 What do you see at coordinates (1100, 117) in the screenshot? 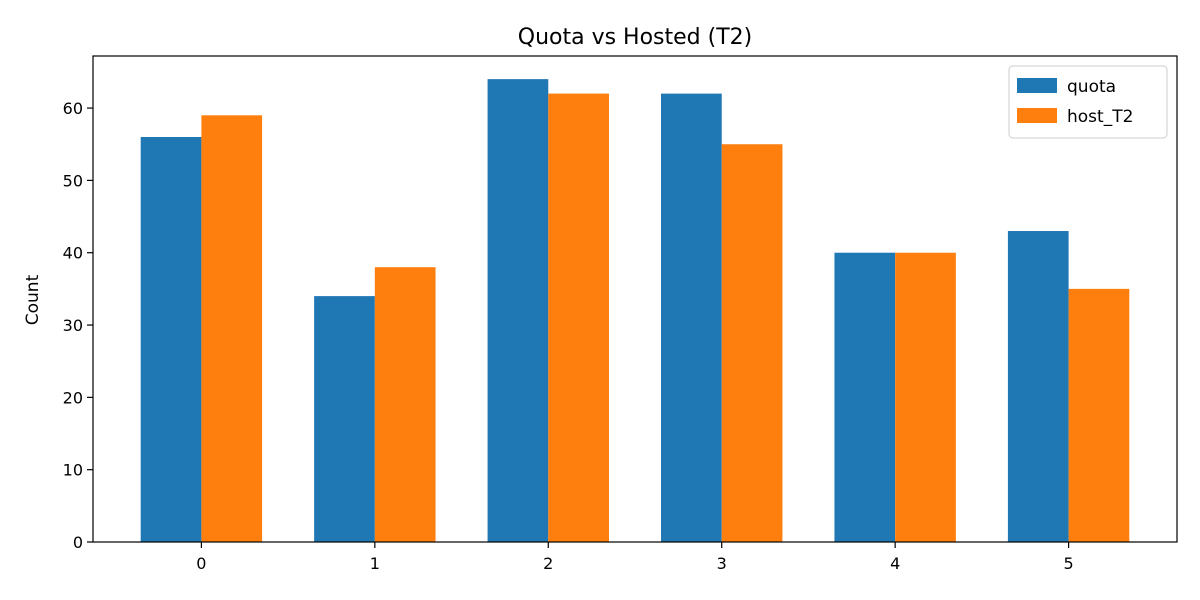
I see `legend-label-host_T2: host_T2` at bounding box center [1100, 117].